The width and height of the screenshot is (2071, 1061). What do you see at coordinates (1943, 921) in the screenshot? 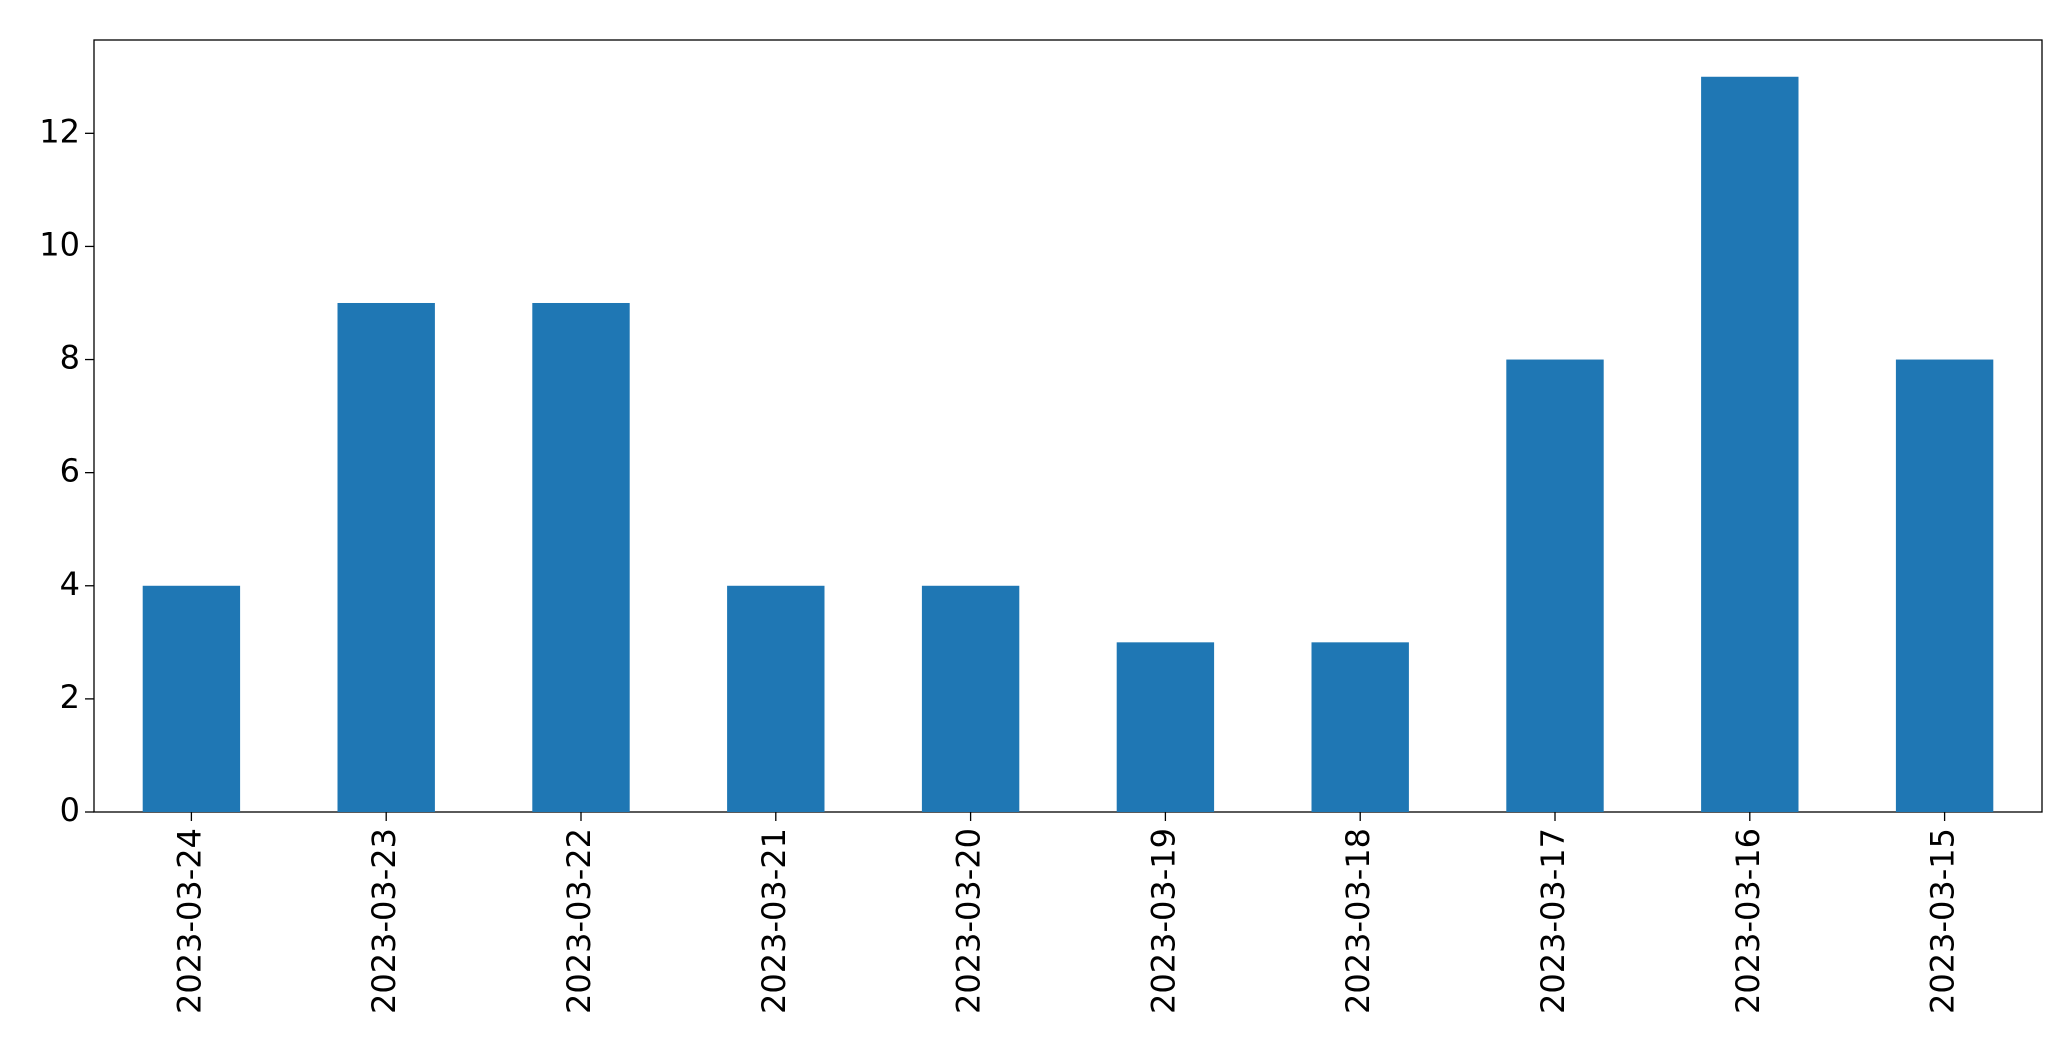
I see `x-tick-label: 2023-03-15` at bounding box center [1943, 921].